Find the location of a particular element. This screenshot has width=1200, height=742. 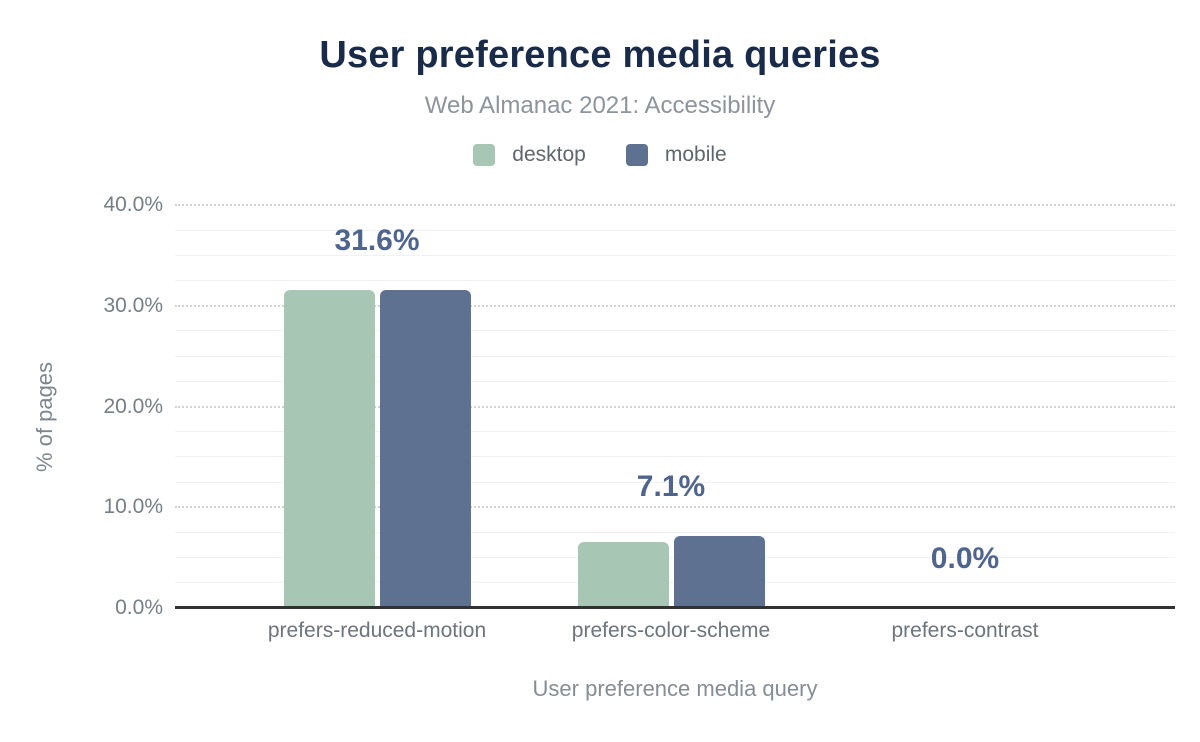

y-tick-label: 40.0% is located at coordinates (133, 204).